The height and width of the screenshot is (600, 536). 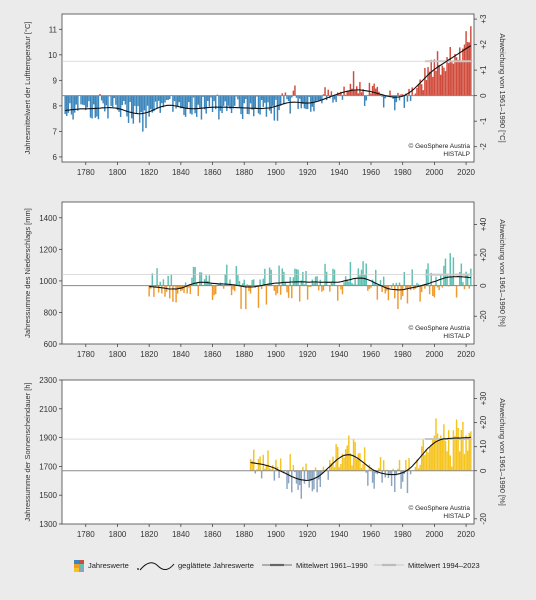 What do you see at coordinates (55, 106) in the screenshot?
I see `y-tick-label: 8` at bounding box center [55, 106].